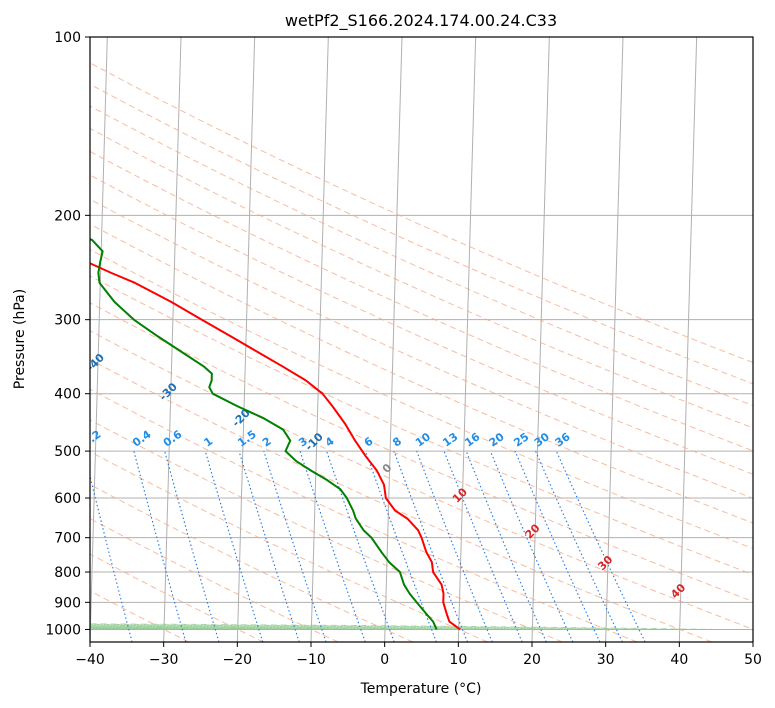 This screenshot has width=775, height=708. Describe the element at coordinates (330, 441) in the screenshot. I see `mixing-ratio-label: 4` at that location.